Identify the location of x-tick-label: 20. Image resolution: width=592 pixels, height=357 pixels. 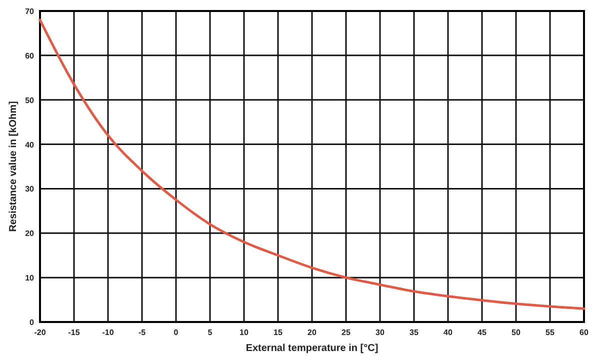
(312, 332).